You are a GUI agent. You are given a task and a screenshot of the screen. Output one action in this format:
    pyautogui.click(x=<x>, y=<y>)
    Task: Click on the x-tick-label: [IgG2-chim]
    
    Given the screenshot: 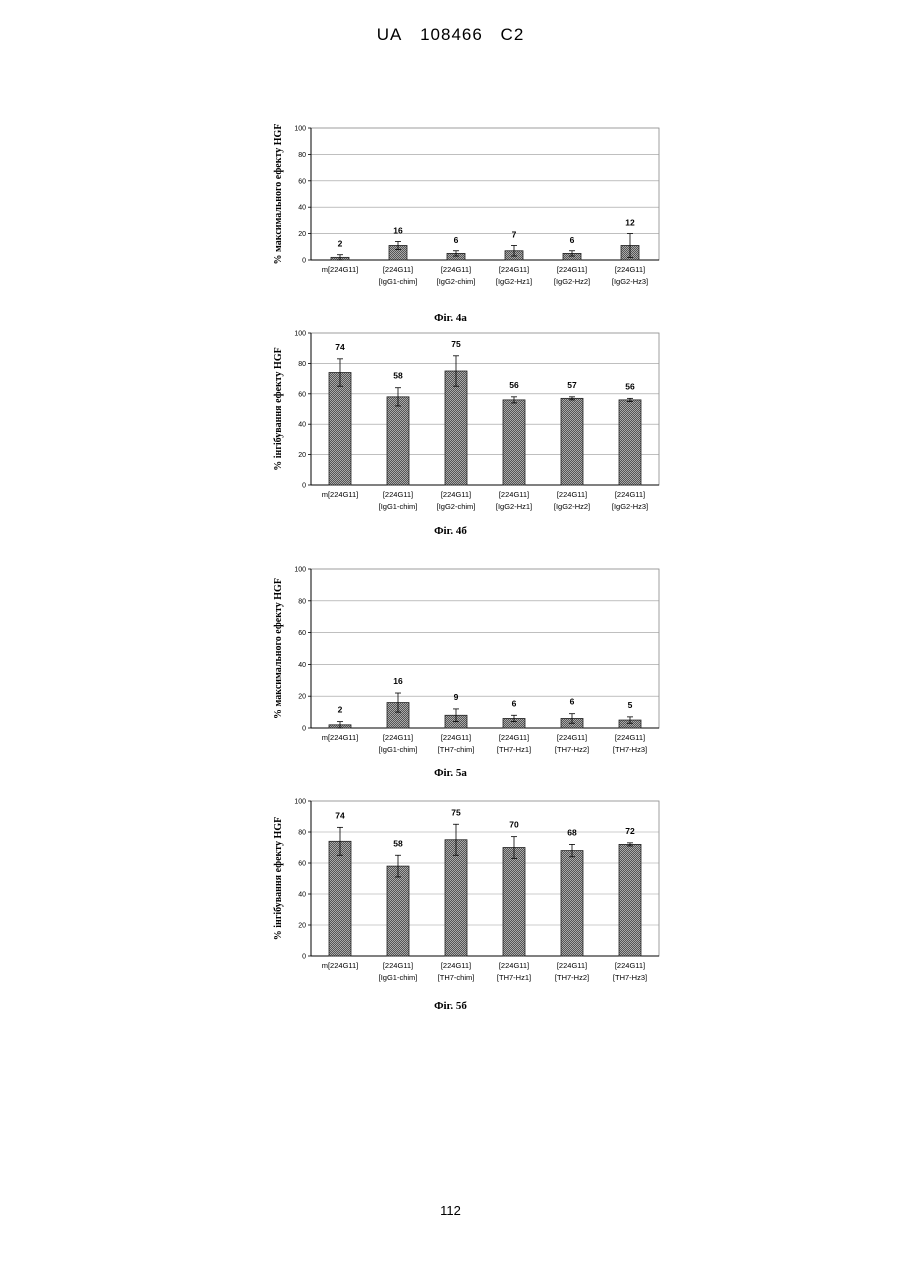 What is the action you would take?
    pyautogui.click(x=456, y=506)
    